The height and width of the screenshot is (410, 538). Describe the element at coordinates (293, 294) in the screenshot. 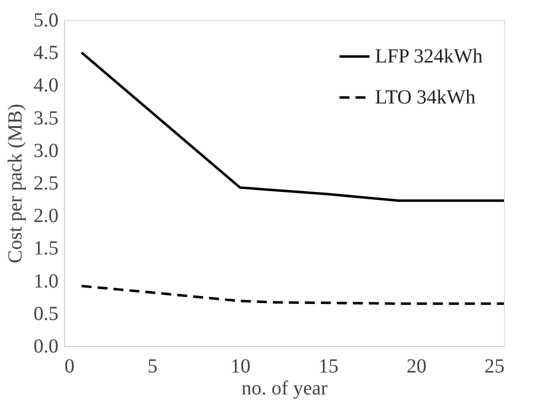

I see `line-series` at that location.